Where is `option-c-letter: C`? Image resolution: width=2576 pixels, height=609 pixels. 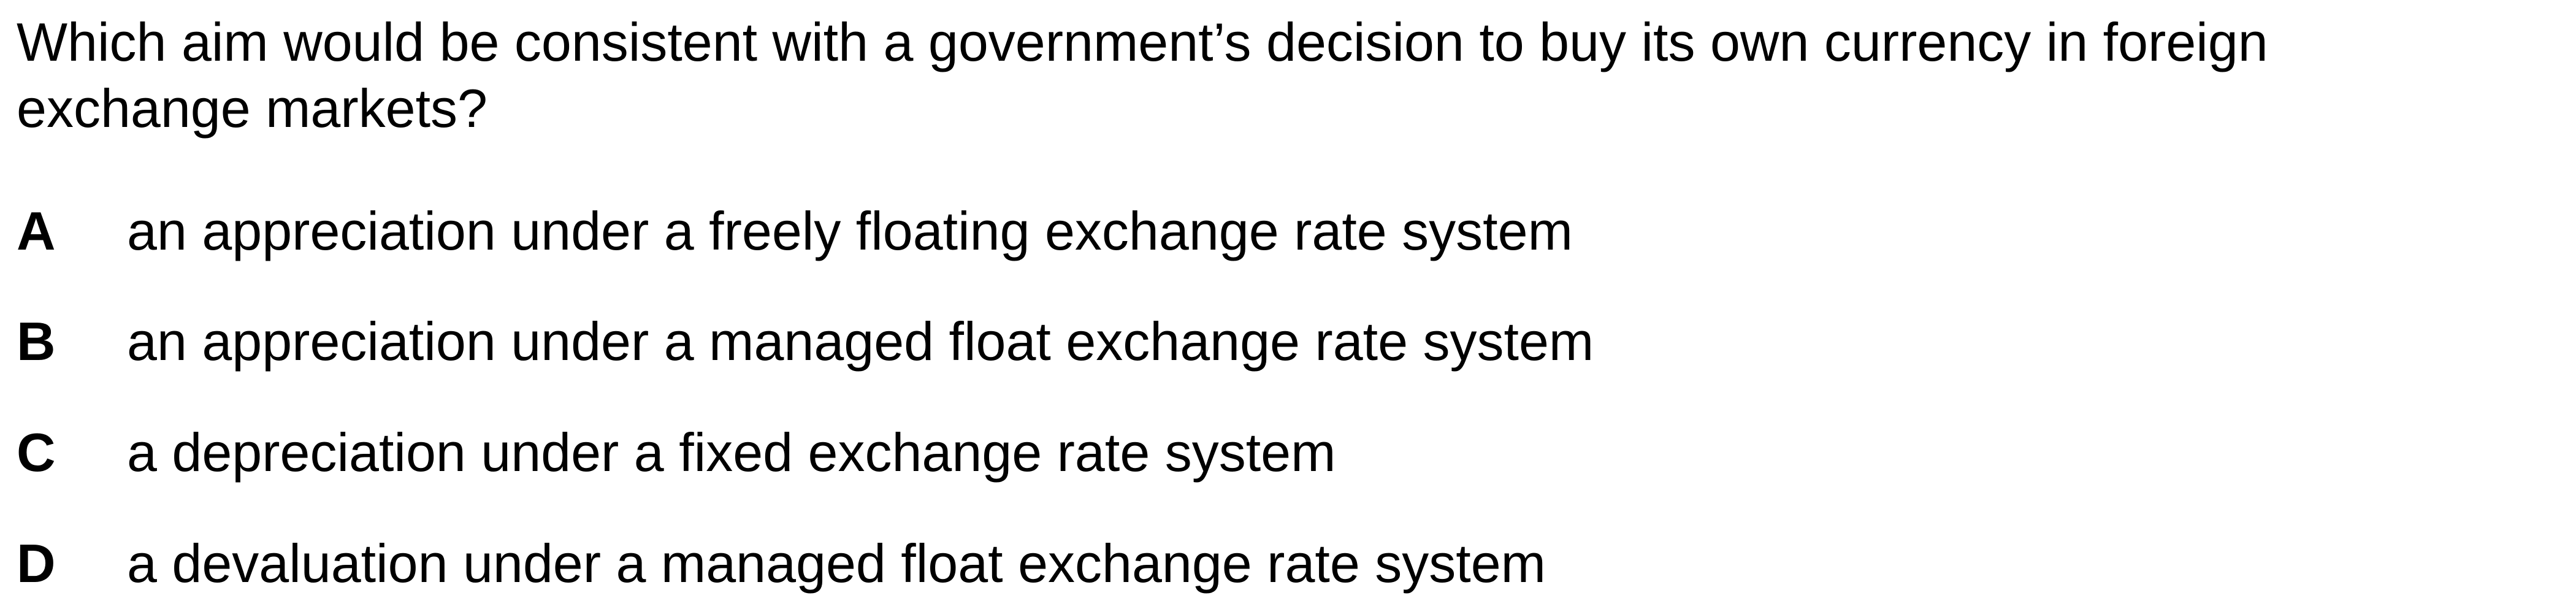
option-c-letter: C is located at coordinates (36, 452).